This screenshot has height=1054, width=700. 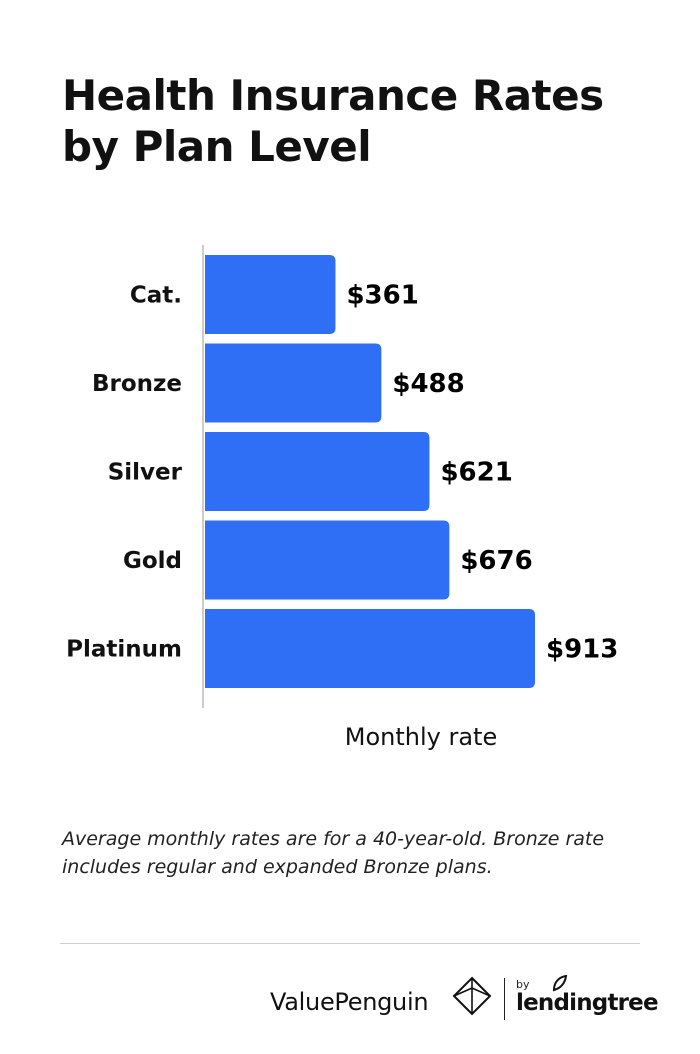 I want to click on value-label: $913, so click(x=582, y=650).